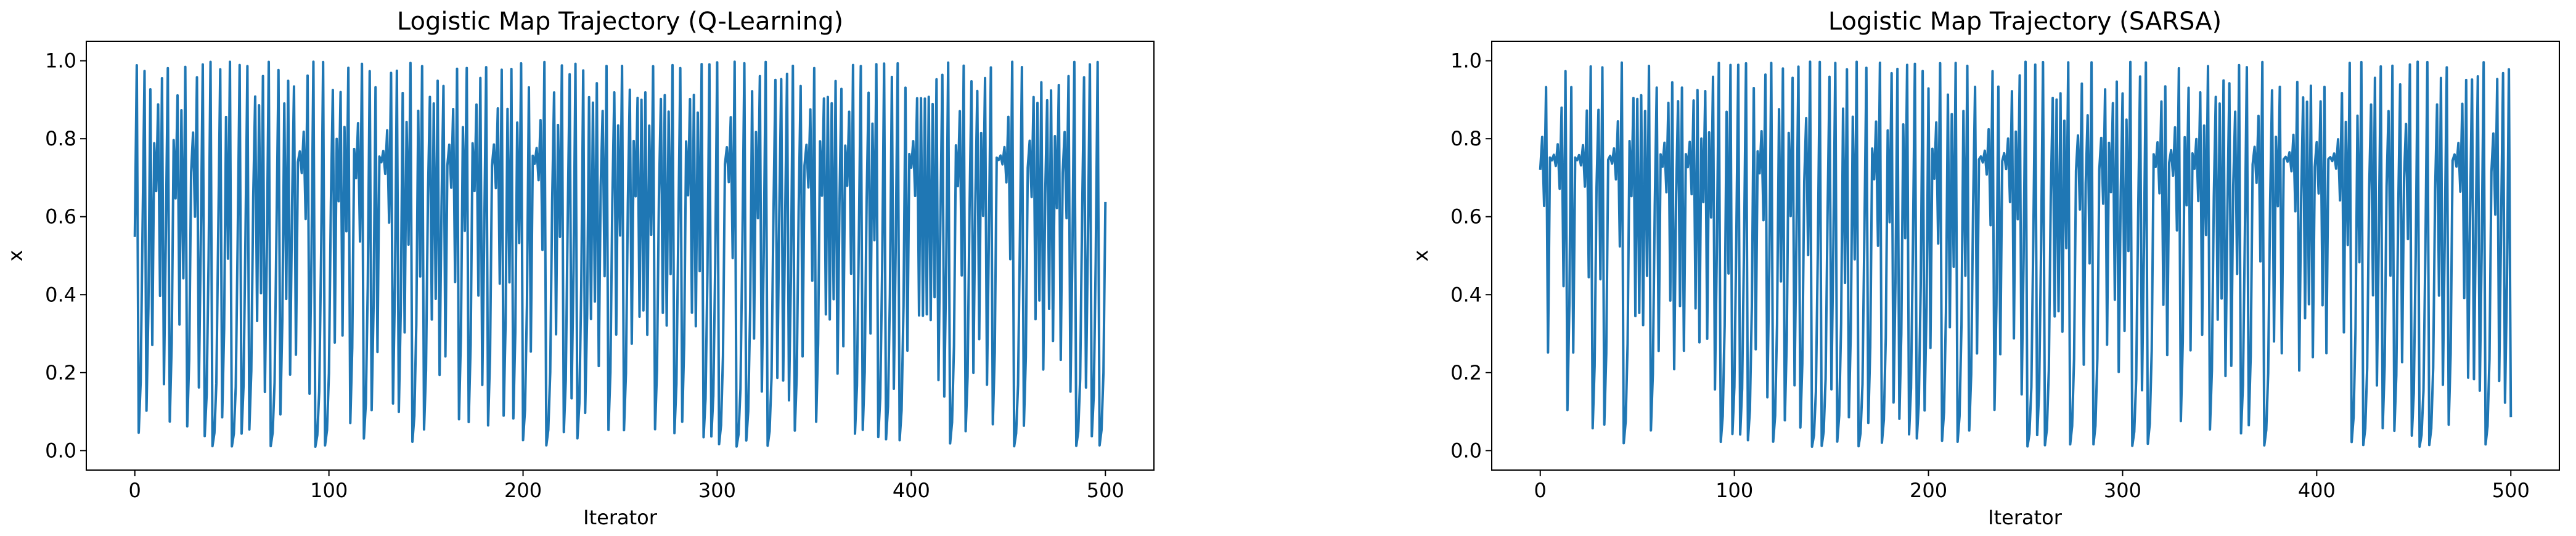 This screenshot has height=536, width=2576. I want to click on chart-title: Logistic Map Trajectory (Q-Learning), so click(620, 21).